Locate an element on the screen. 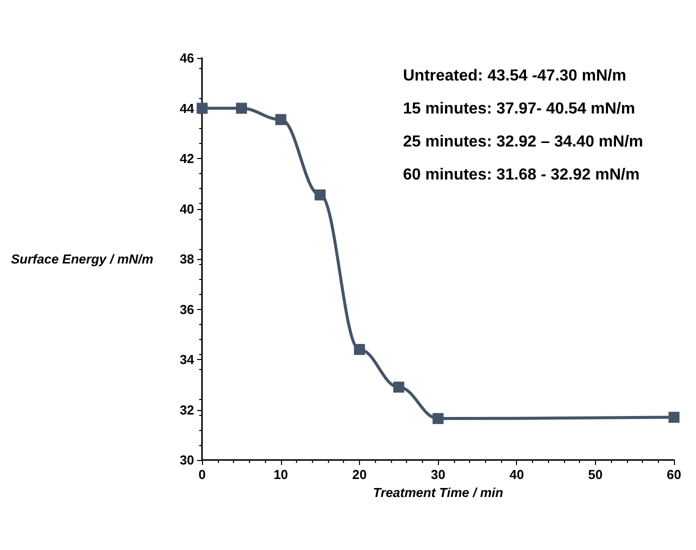 The image size is (696, 550). x-tick-label: 40 is located at coordinates (516, 474).